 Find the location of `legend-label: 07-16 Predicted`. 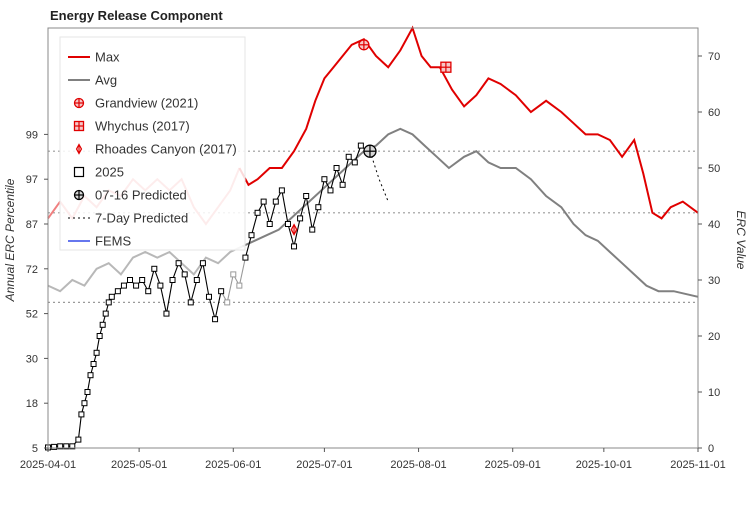

legend-label: 07-16 Predicted is located at coordinates (141, 195).